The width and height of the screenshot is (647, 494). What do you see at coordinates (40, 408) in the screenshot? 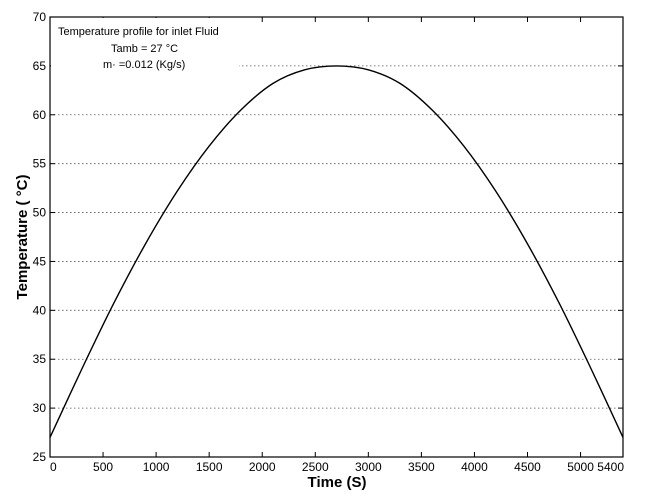
I see `y-tick-label: 30` at bounding box center [40, 408].